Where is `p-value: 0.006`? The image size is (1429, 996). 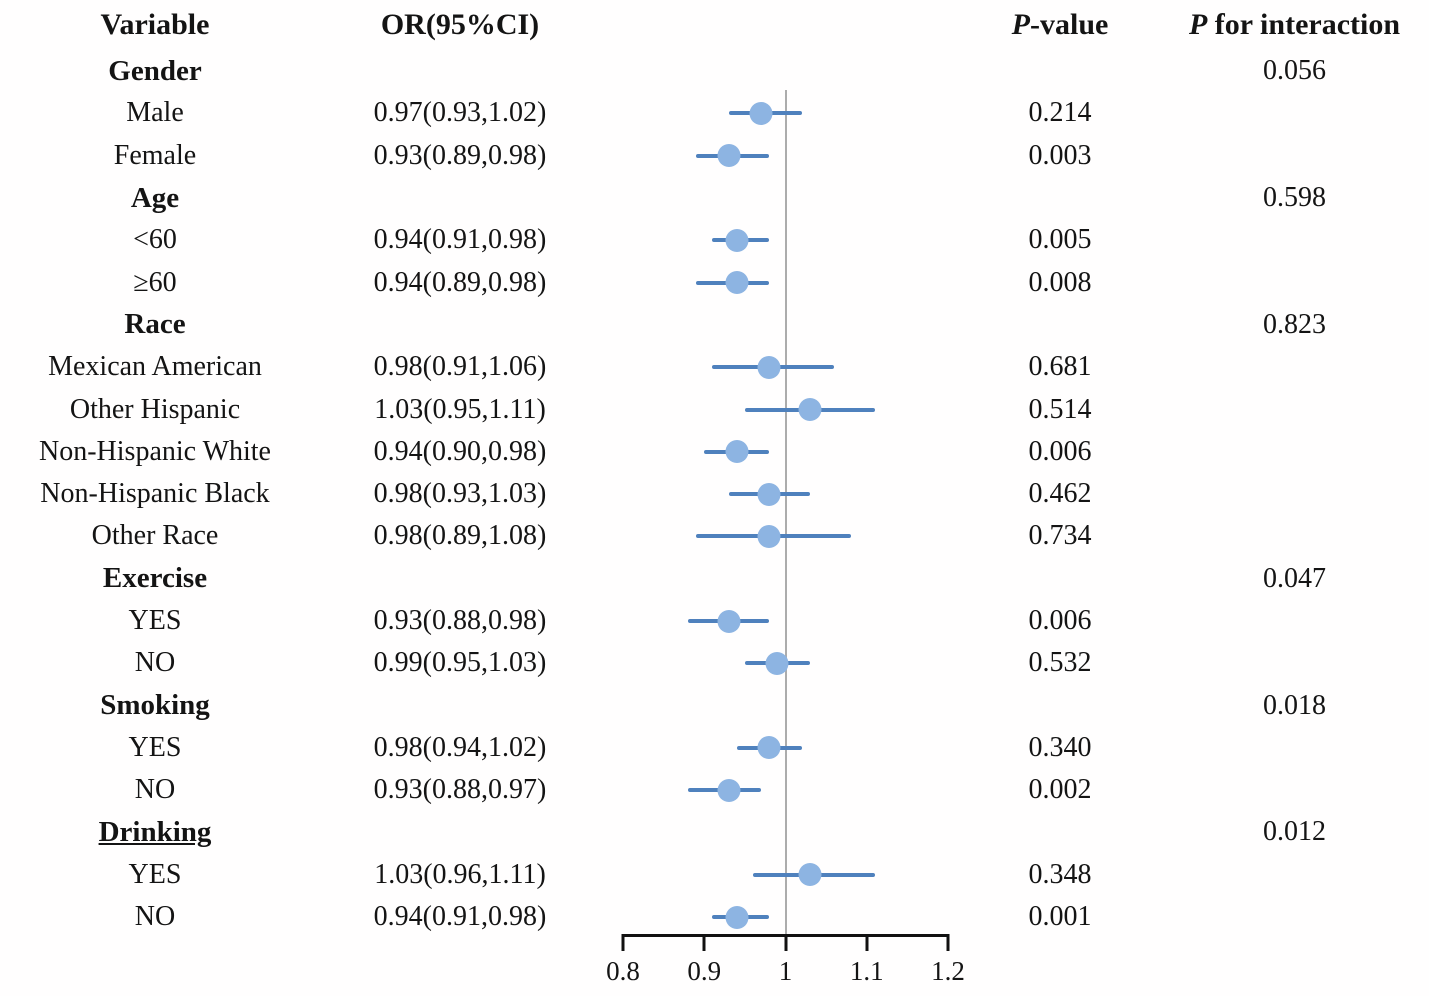
p-value: 0.006 is located at coordinates (1060, 620).